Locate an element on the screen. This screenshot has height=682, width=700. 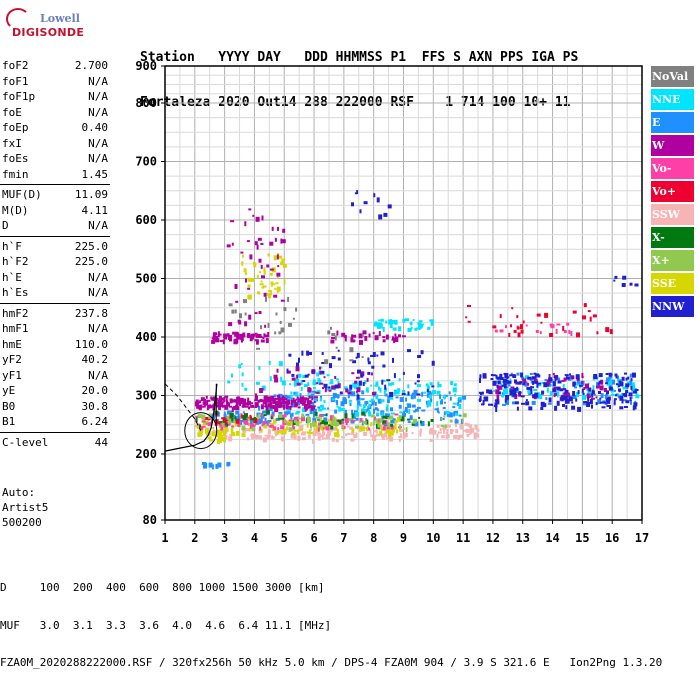
param-value: N/A is located at coordinates (98, 112).